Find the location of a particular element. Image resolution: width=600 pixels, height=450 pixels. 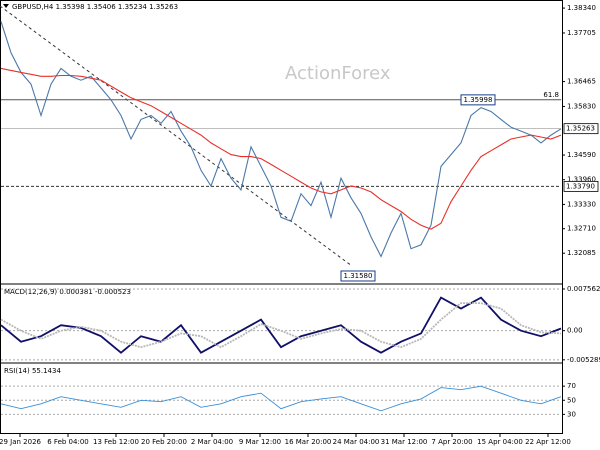

y-tick-label: 1.32085 is located at coordinates (581, 253).